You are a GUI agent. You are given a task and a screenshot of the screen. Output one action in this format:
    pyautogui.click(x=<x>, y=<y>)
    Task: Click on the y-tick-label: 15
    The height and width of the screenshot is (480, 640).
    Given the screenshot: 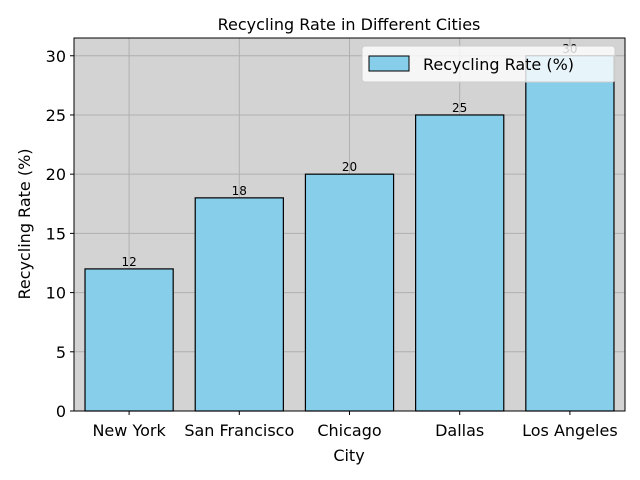 What is the action you would take?
    pyautogui.click(x=56, y=233)
    